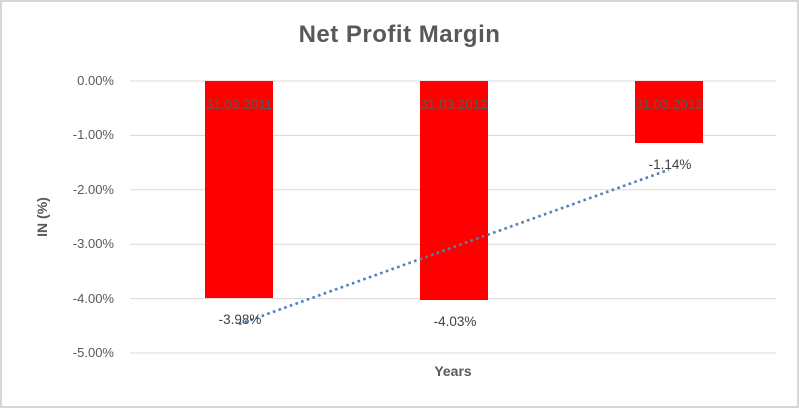  I want to click on category-label: 31.03.2013, so click(669, 104).